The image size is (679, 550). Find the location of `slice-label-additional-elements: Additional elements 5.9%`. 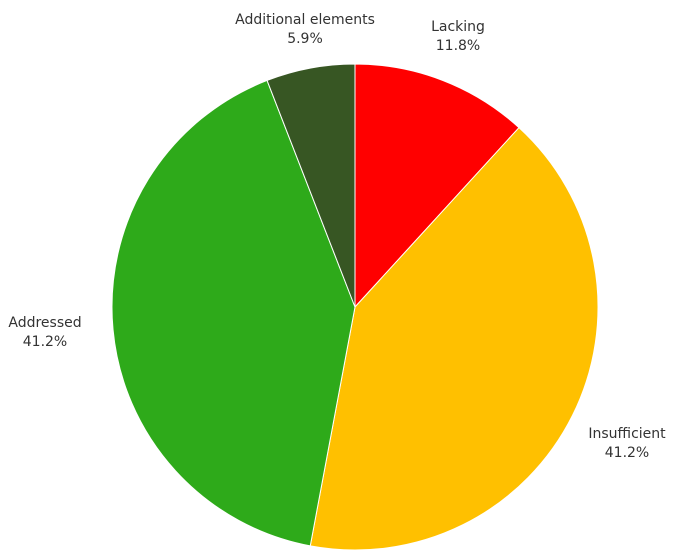

slice-label-additional-elements: Additional elements 5.9% is located at coordinates (305, 29).